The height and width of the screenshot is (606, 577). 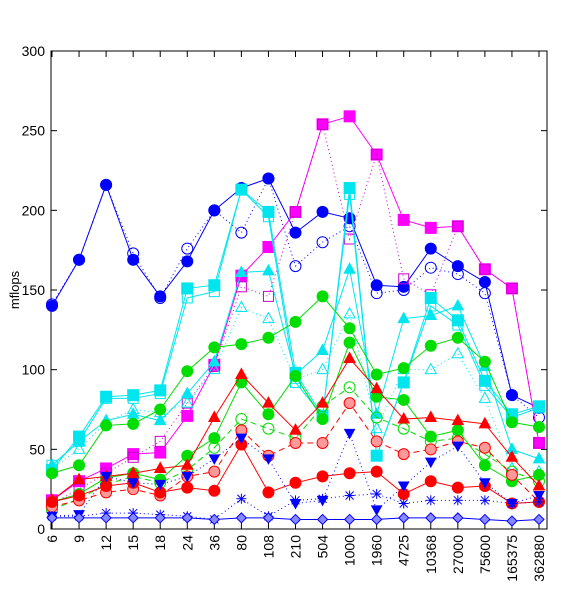 What do you see at coordinates (187, 543) in the screenshot?
I see `x-tick-label: 24` at bounding box center [187, 543].